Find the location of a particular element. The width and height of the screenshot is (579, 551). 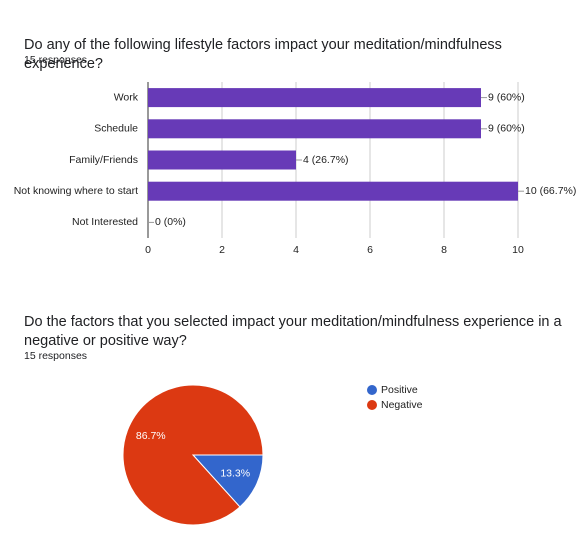

x-tick-label: 0 is located at coordinates (148, 250).